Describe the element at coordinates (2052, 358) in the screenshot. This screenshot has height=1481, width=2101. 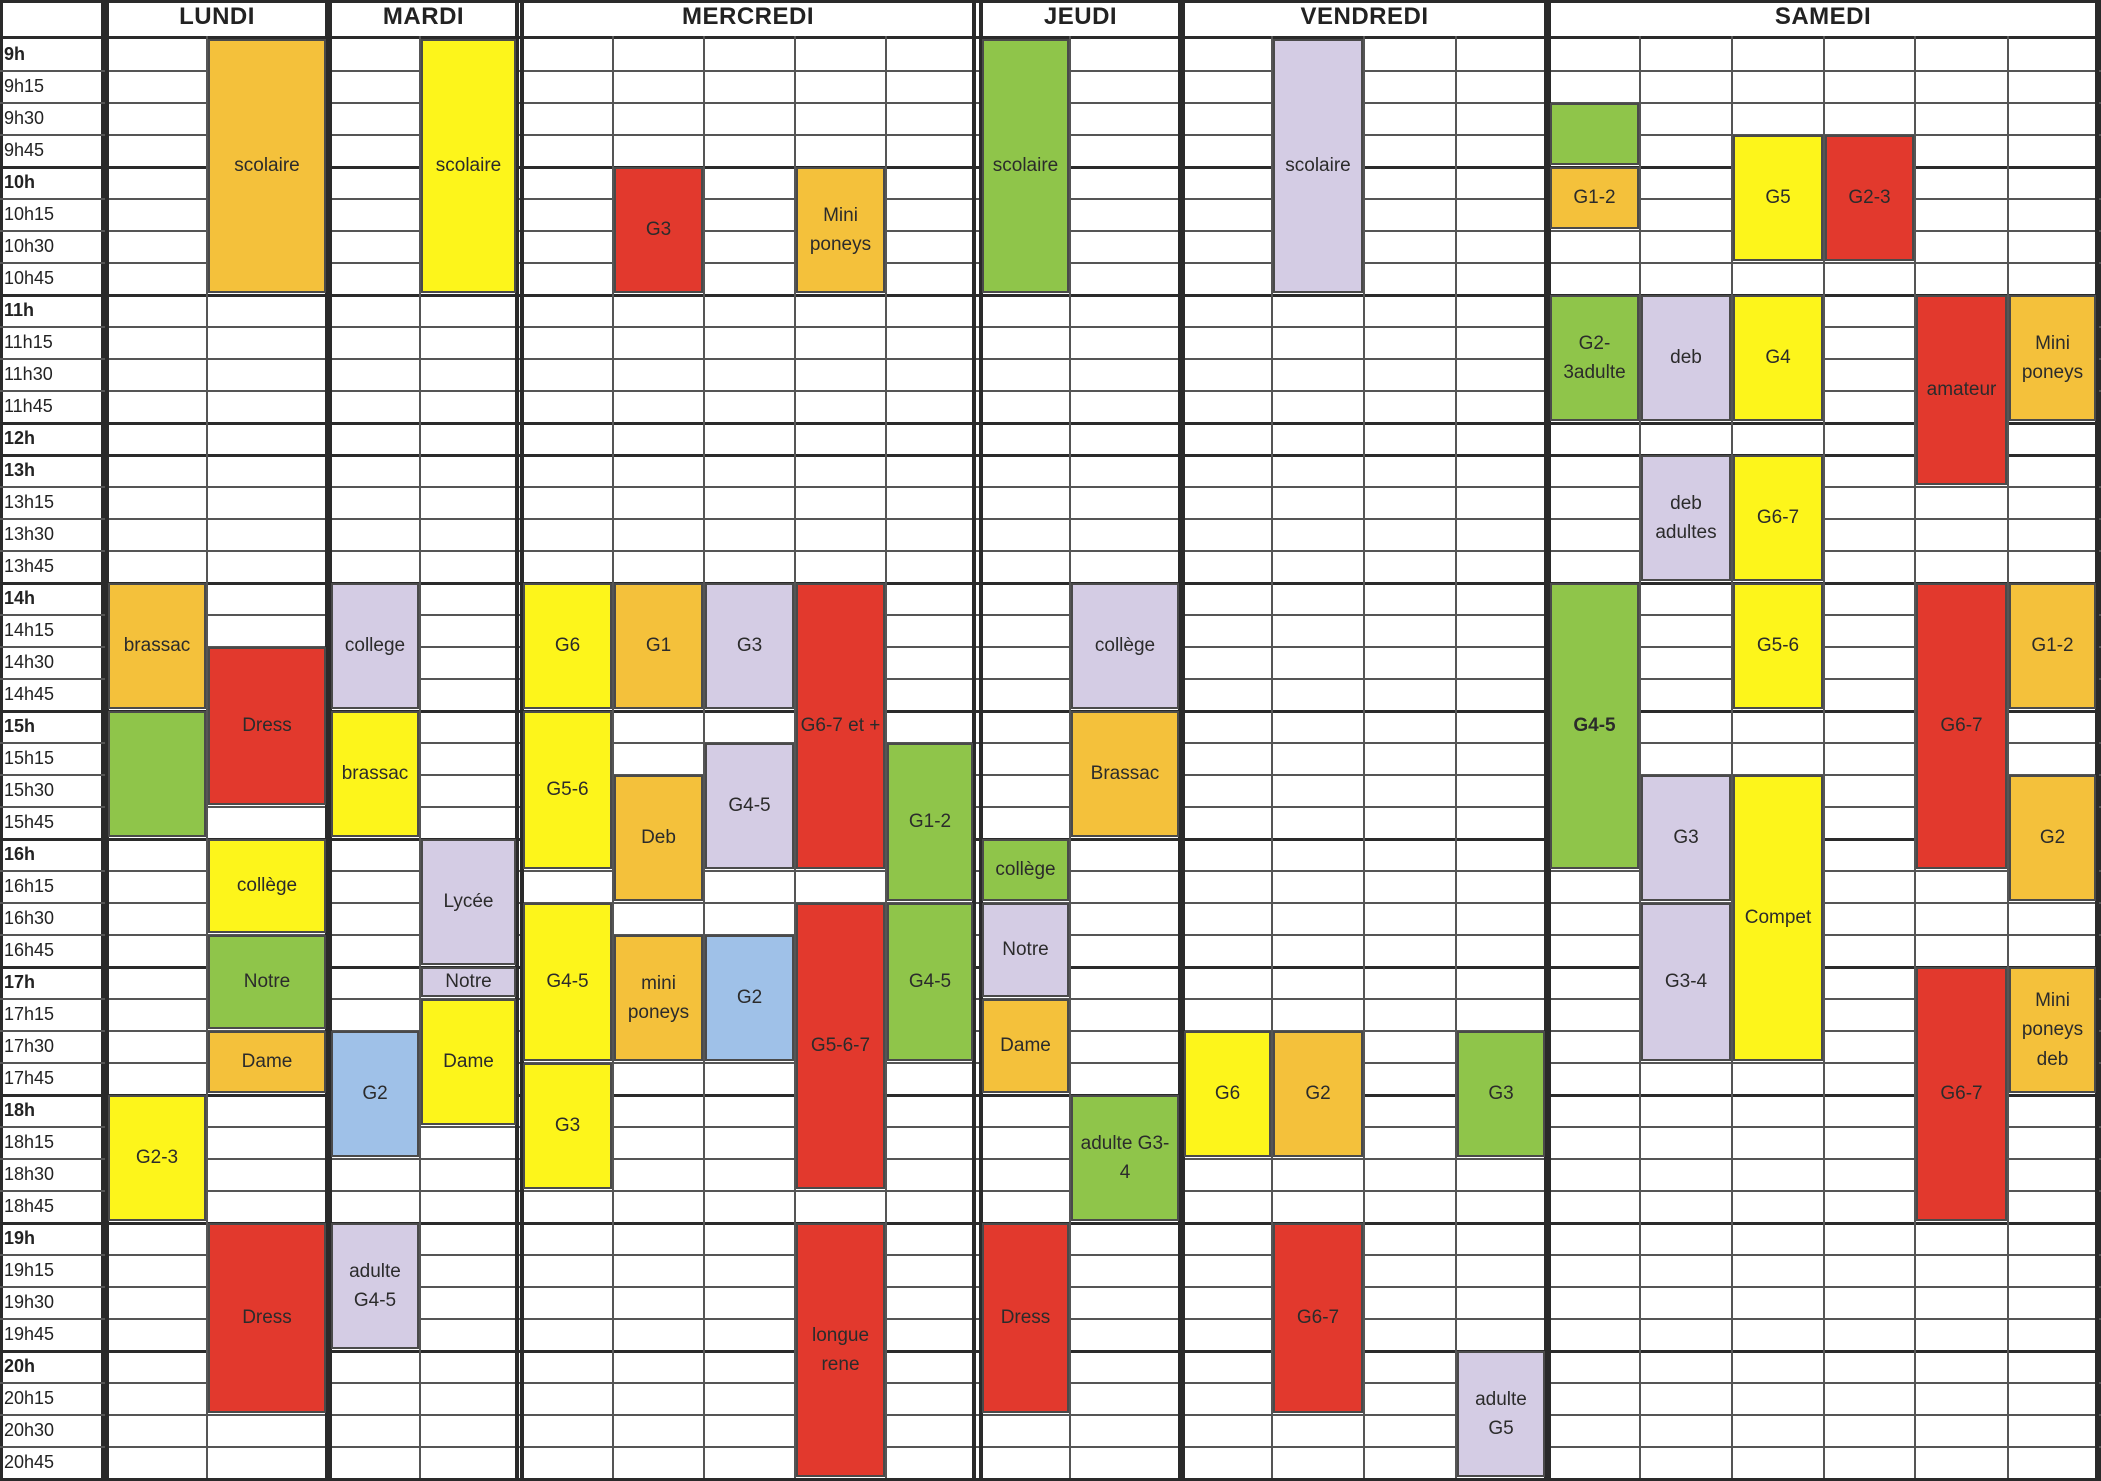
I see `schedule-event: Mini poneys` at that location.